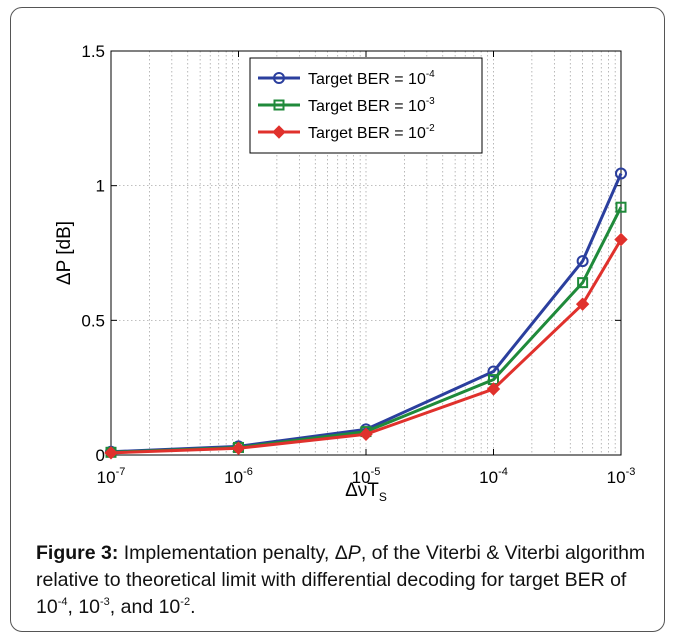  What do you see at coordinates (105, 602) in the screenshot?
I see `caption-exp-2: -3` at bounding box center [105, 602].